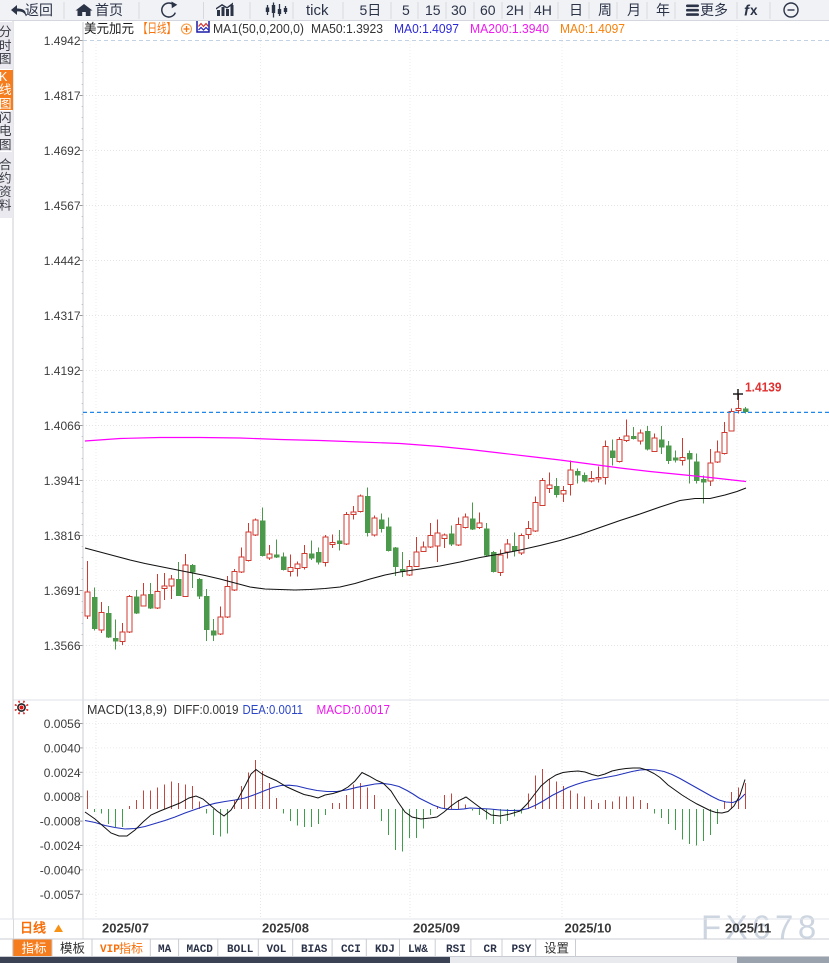 The image size is (829, 963). Describe the element at coordinates (62, 41) in the screenshot. I see `svg-text: 1.4942` at that location.